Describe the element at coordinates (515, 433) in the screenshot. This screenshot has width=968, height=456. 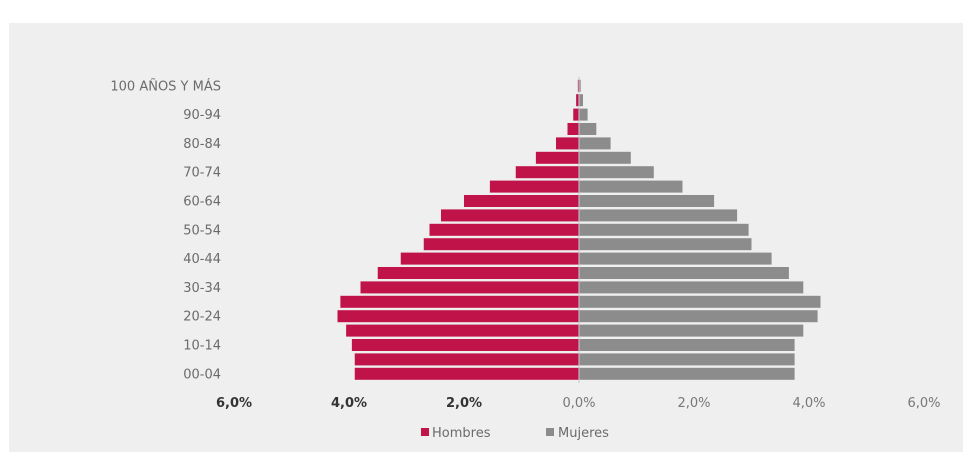
I see `legend: Hombres Mujeres` at that location.